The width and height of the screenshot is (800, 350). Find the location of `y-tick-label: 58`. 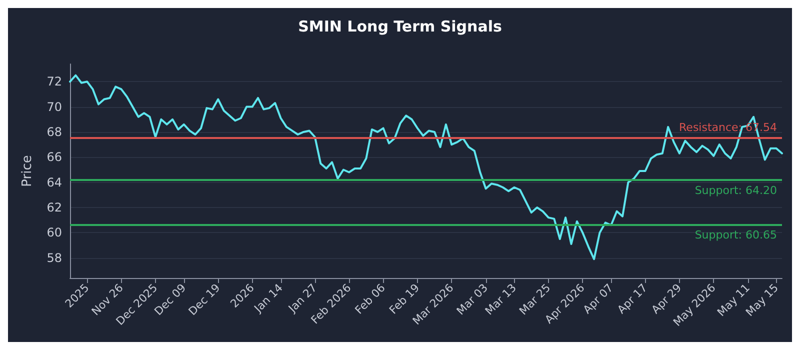

y-tick-label: 58 is located at coordinates (54, 257).